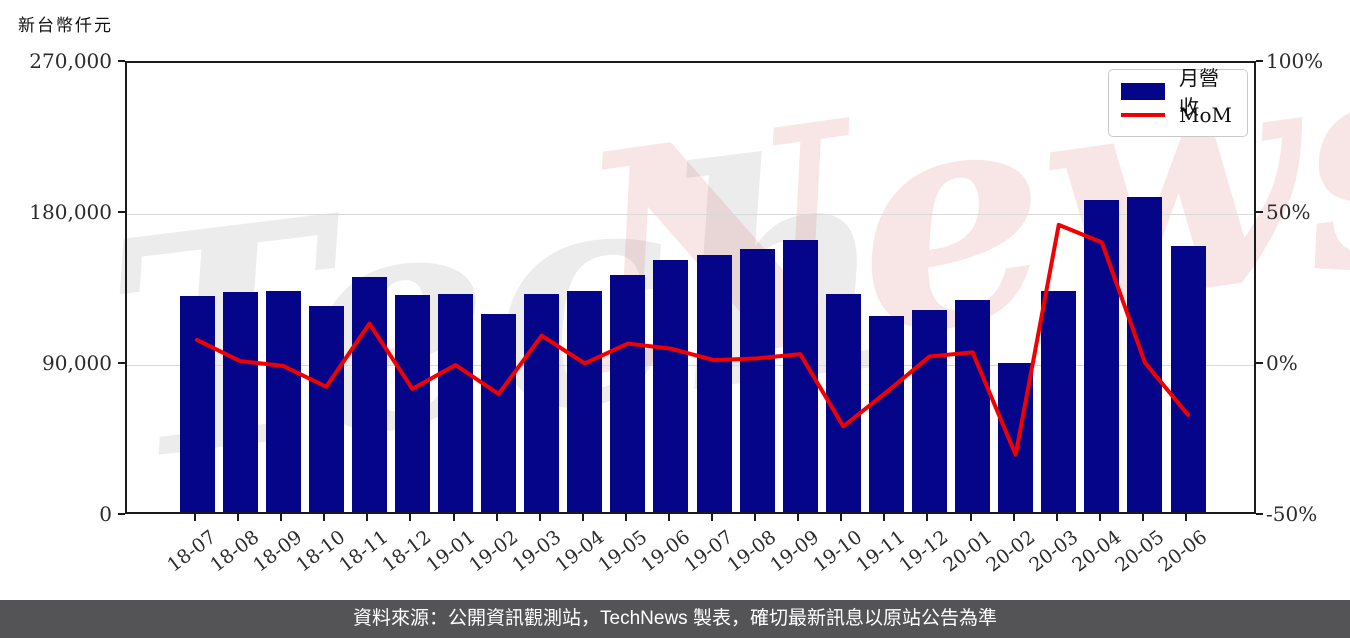  Describe the element at coordinates (450, 551) in the screenshot. I see `x-tick-label-19-01: 19-01` at that location.